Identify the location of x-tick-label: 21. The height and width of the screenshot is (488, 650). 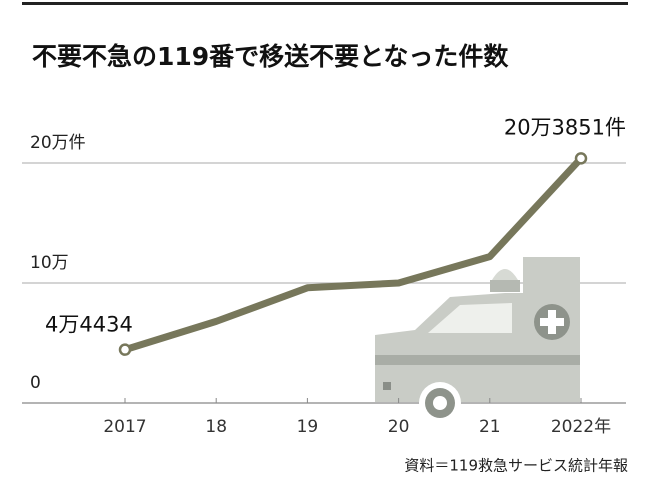
(490, 427).